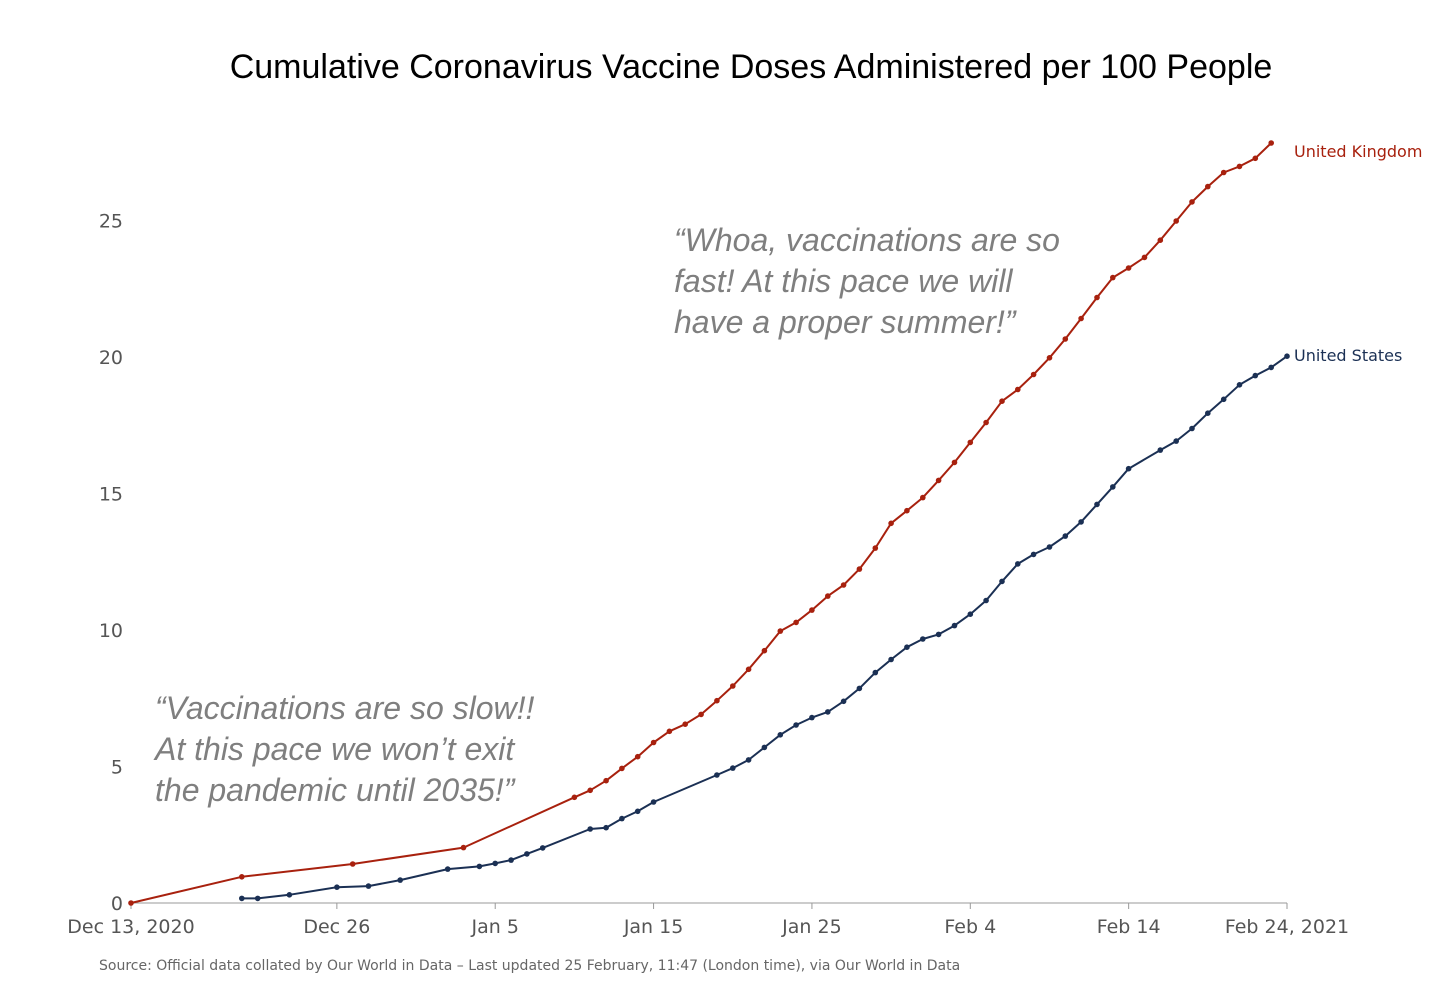  I want to click on x-tick-label: Dec 26, so click(336, 927).